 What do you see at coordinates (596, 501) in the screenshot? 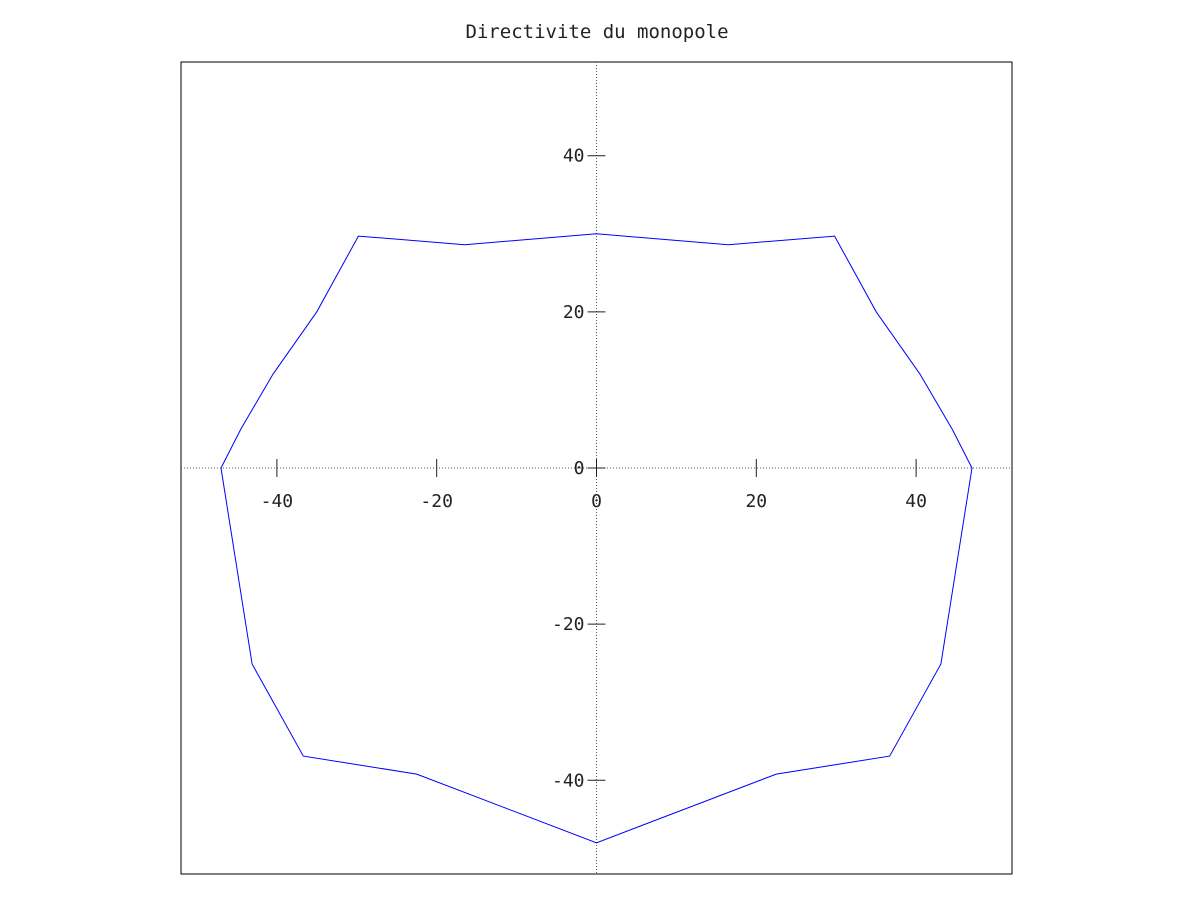
I see `x-tick-label: 0` at bounding box center [596, 501].